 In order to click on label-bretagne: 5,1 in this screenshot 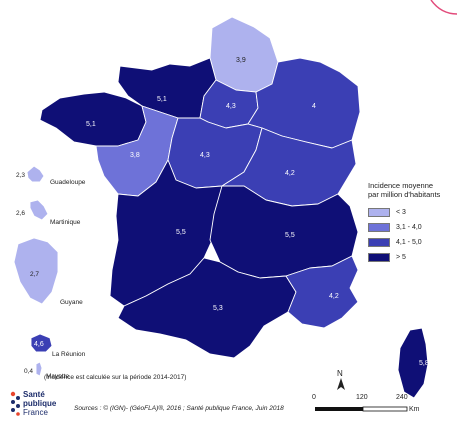, I will do `click(91, 124)`.